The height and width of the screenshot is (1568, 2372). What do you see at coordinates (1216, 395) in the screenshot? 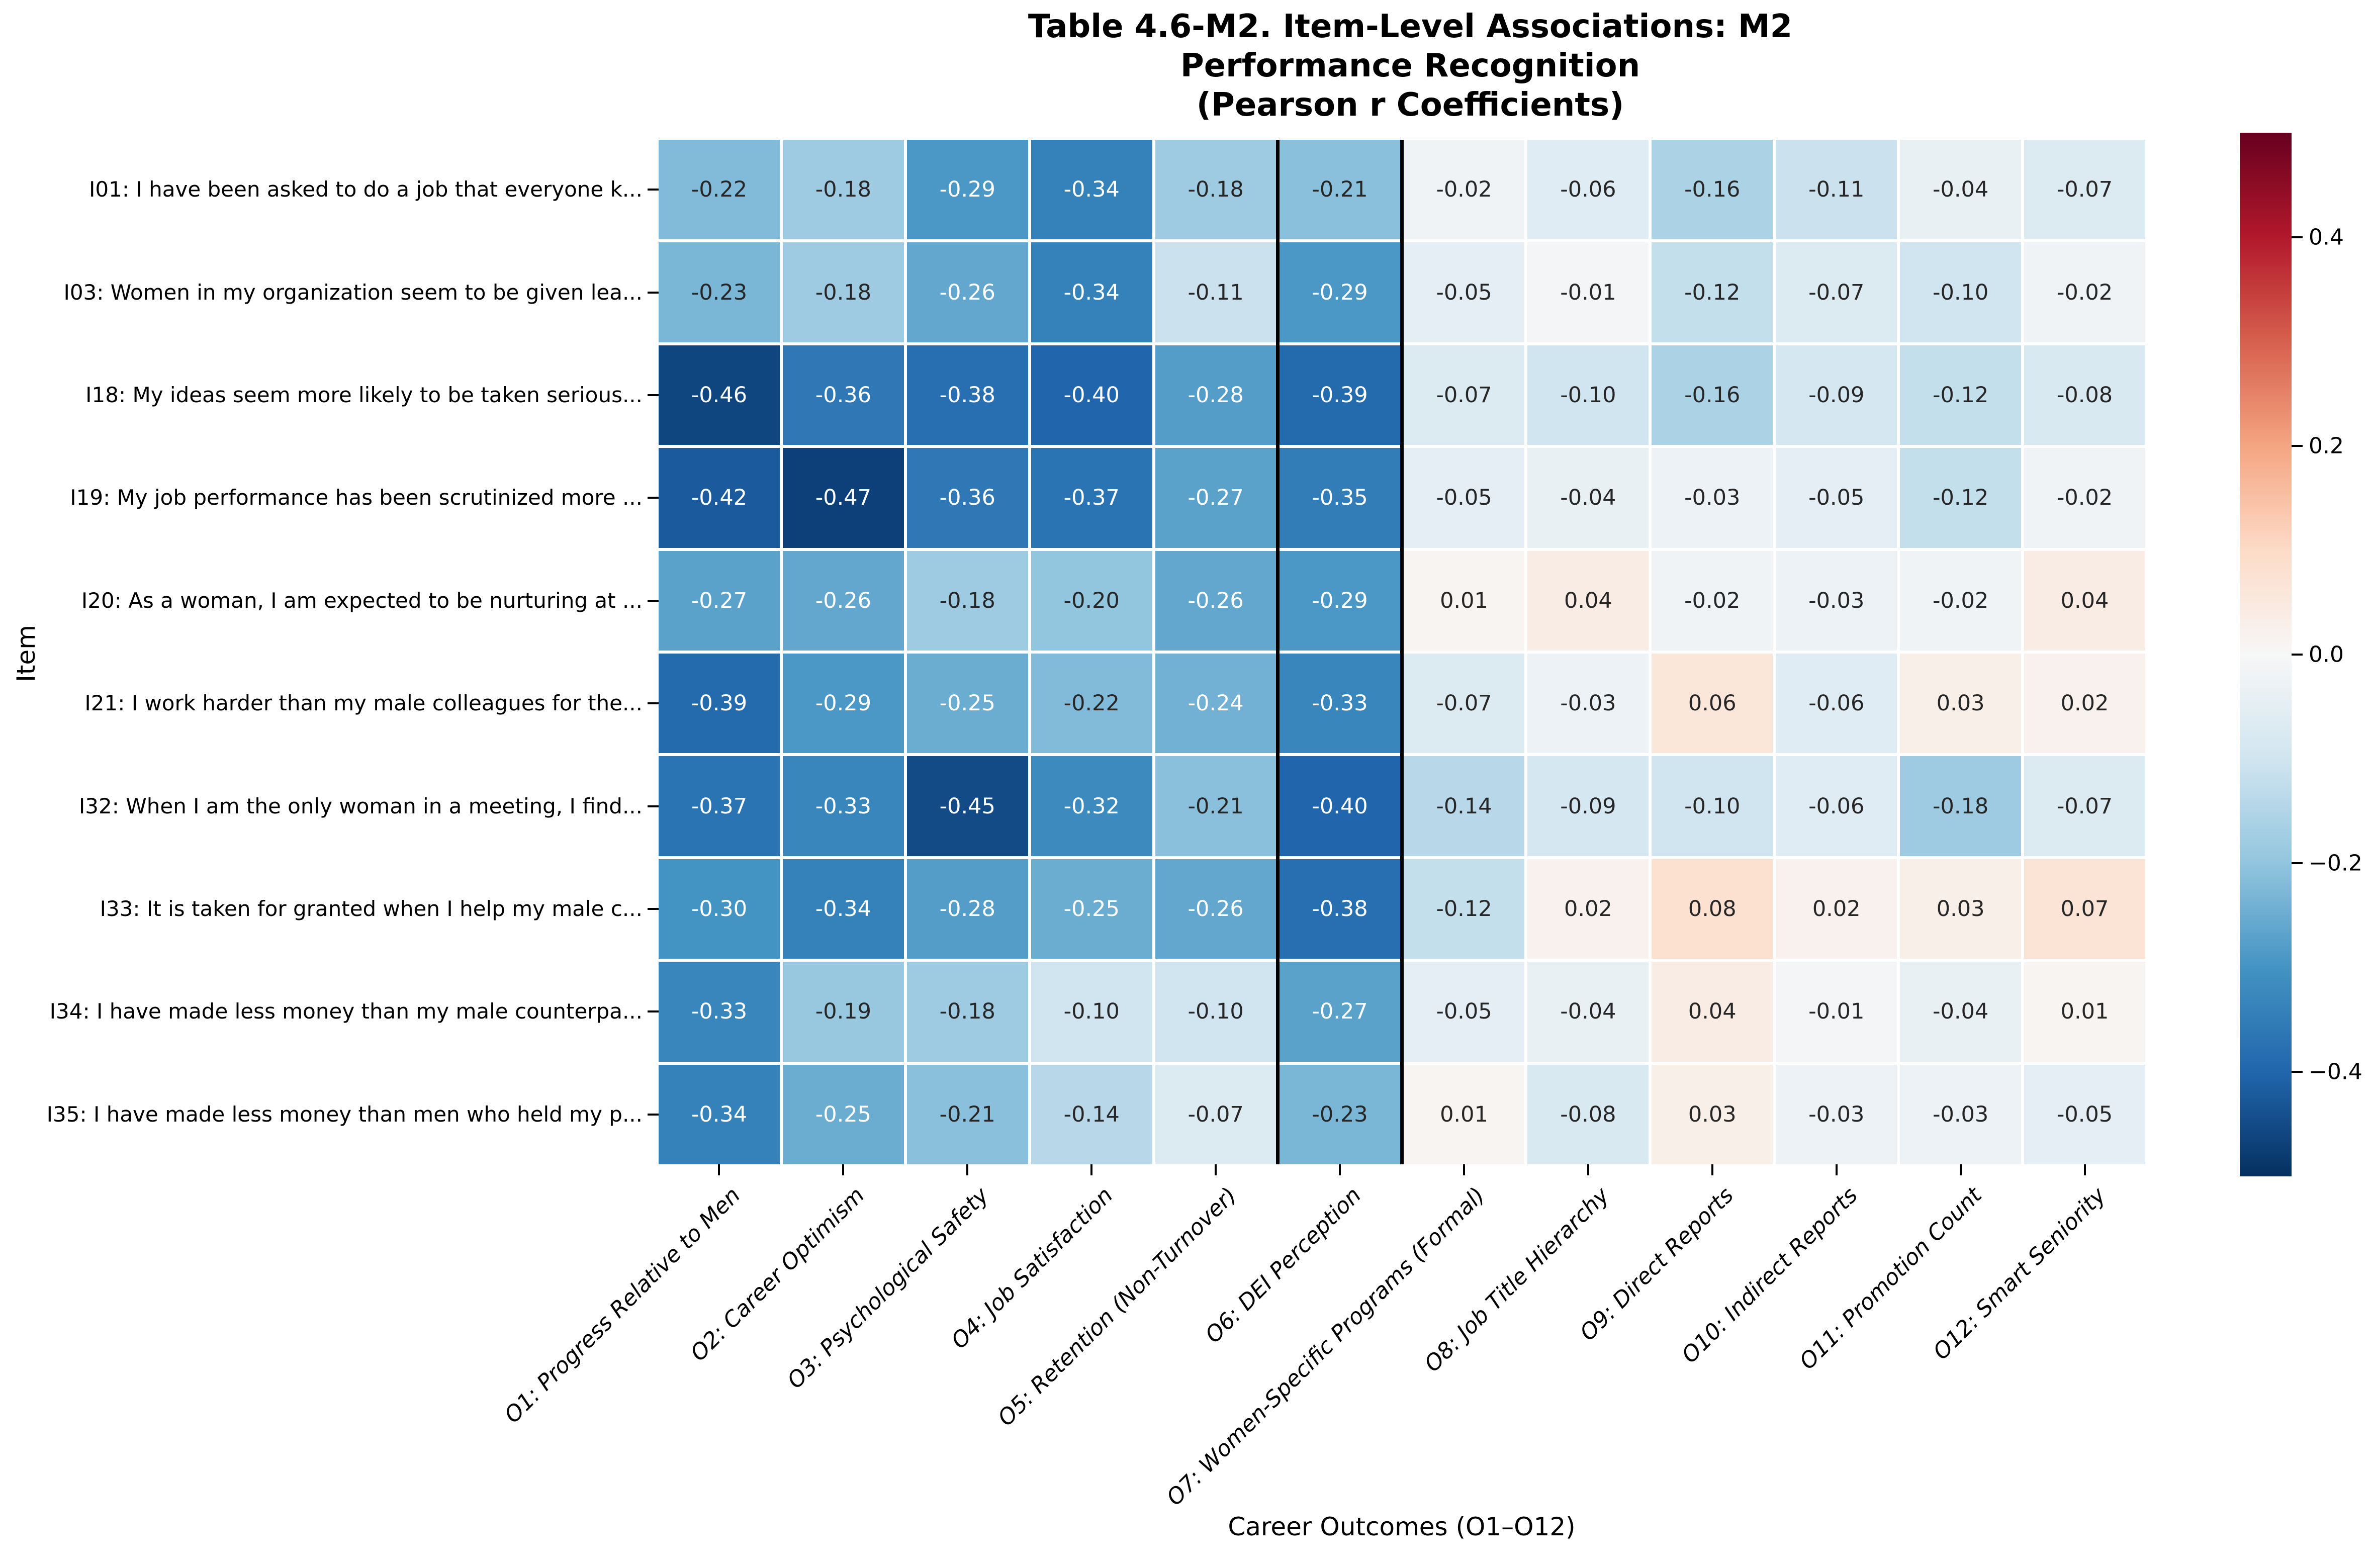
I see `heatmap-cell: -0.28` at bounding box center [1216, 395].